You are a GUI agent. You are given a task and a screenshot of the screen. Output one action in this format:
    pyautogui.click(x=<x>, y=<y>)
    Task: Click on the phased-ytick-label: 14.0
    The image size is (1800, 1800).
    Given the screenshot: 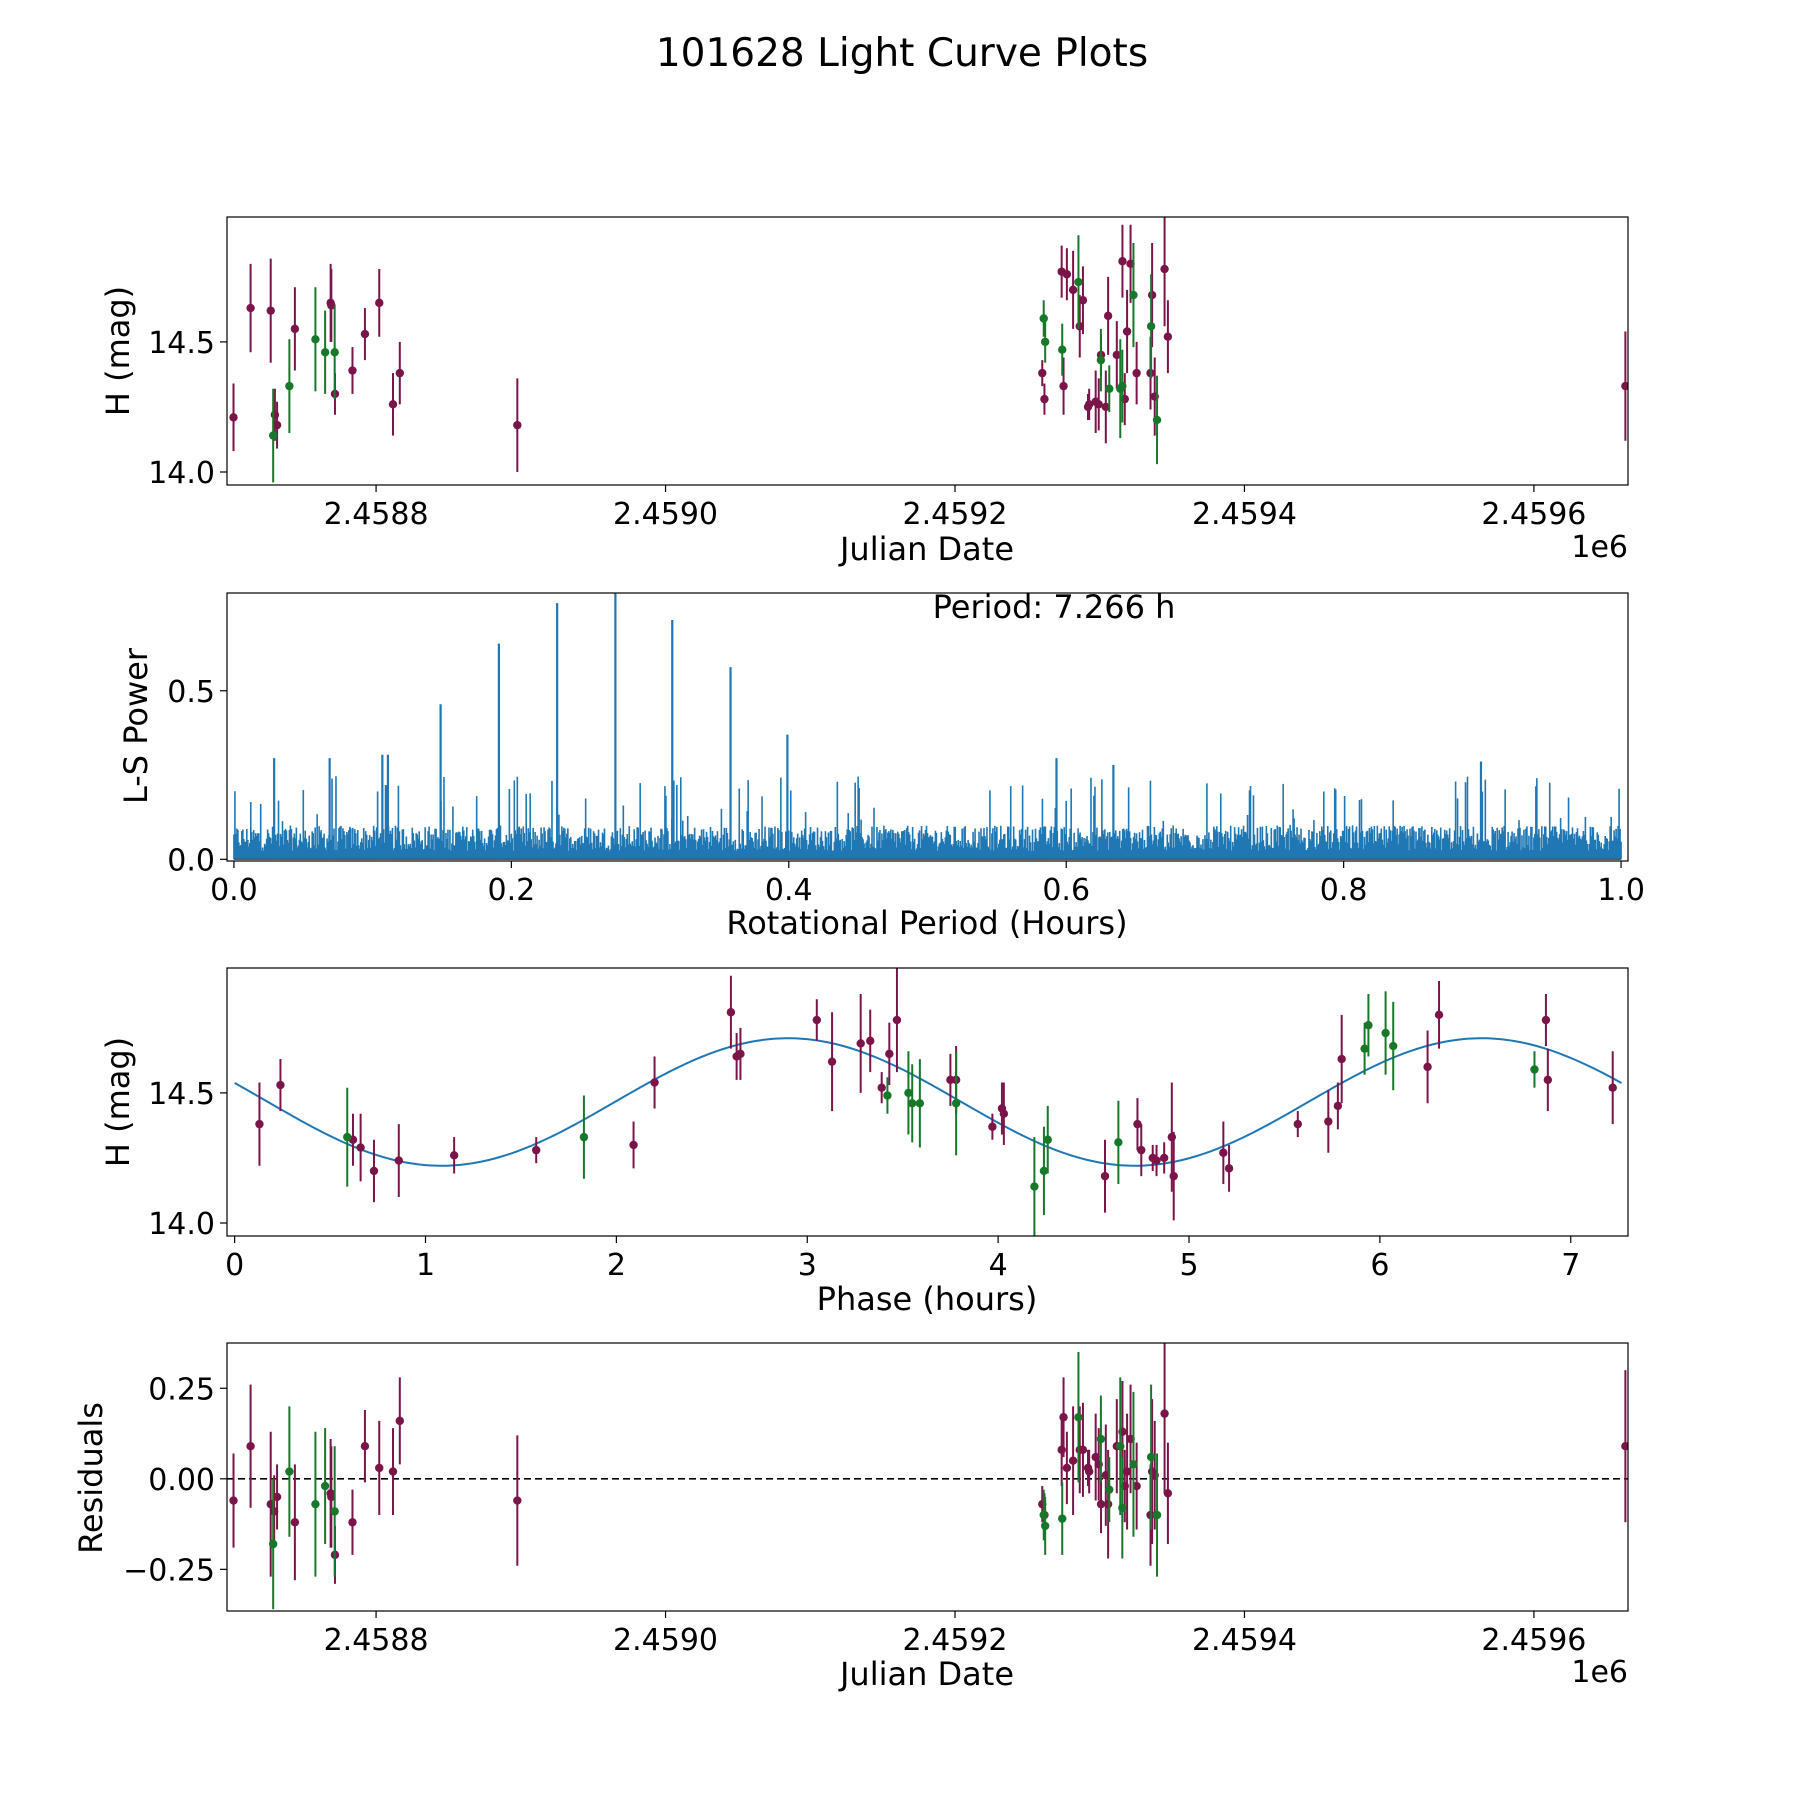 What is the action you would take?
    pyautogui.click(x=181, y=1224)
    